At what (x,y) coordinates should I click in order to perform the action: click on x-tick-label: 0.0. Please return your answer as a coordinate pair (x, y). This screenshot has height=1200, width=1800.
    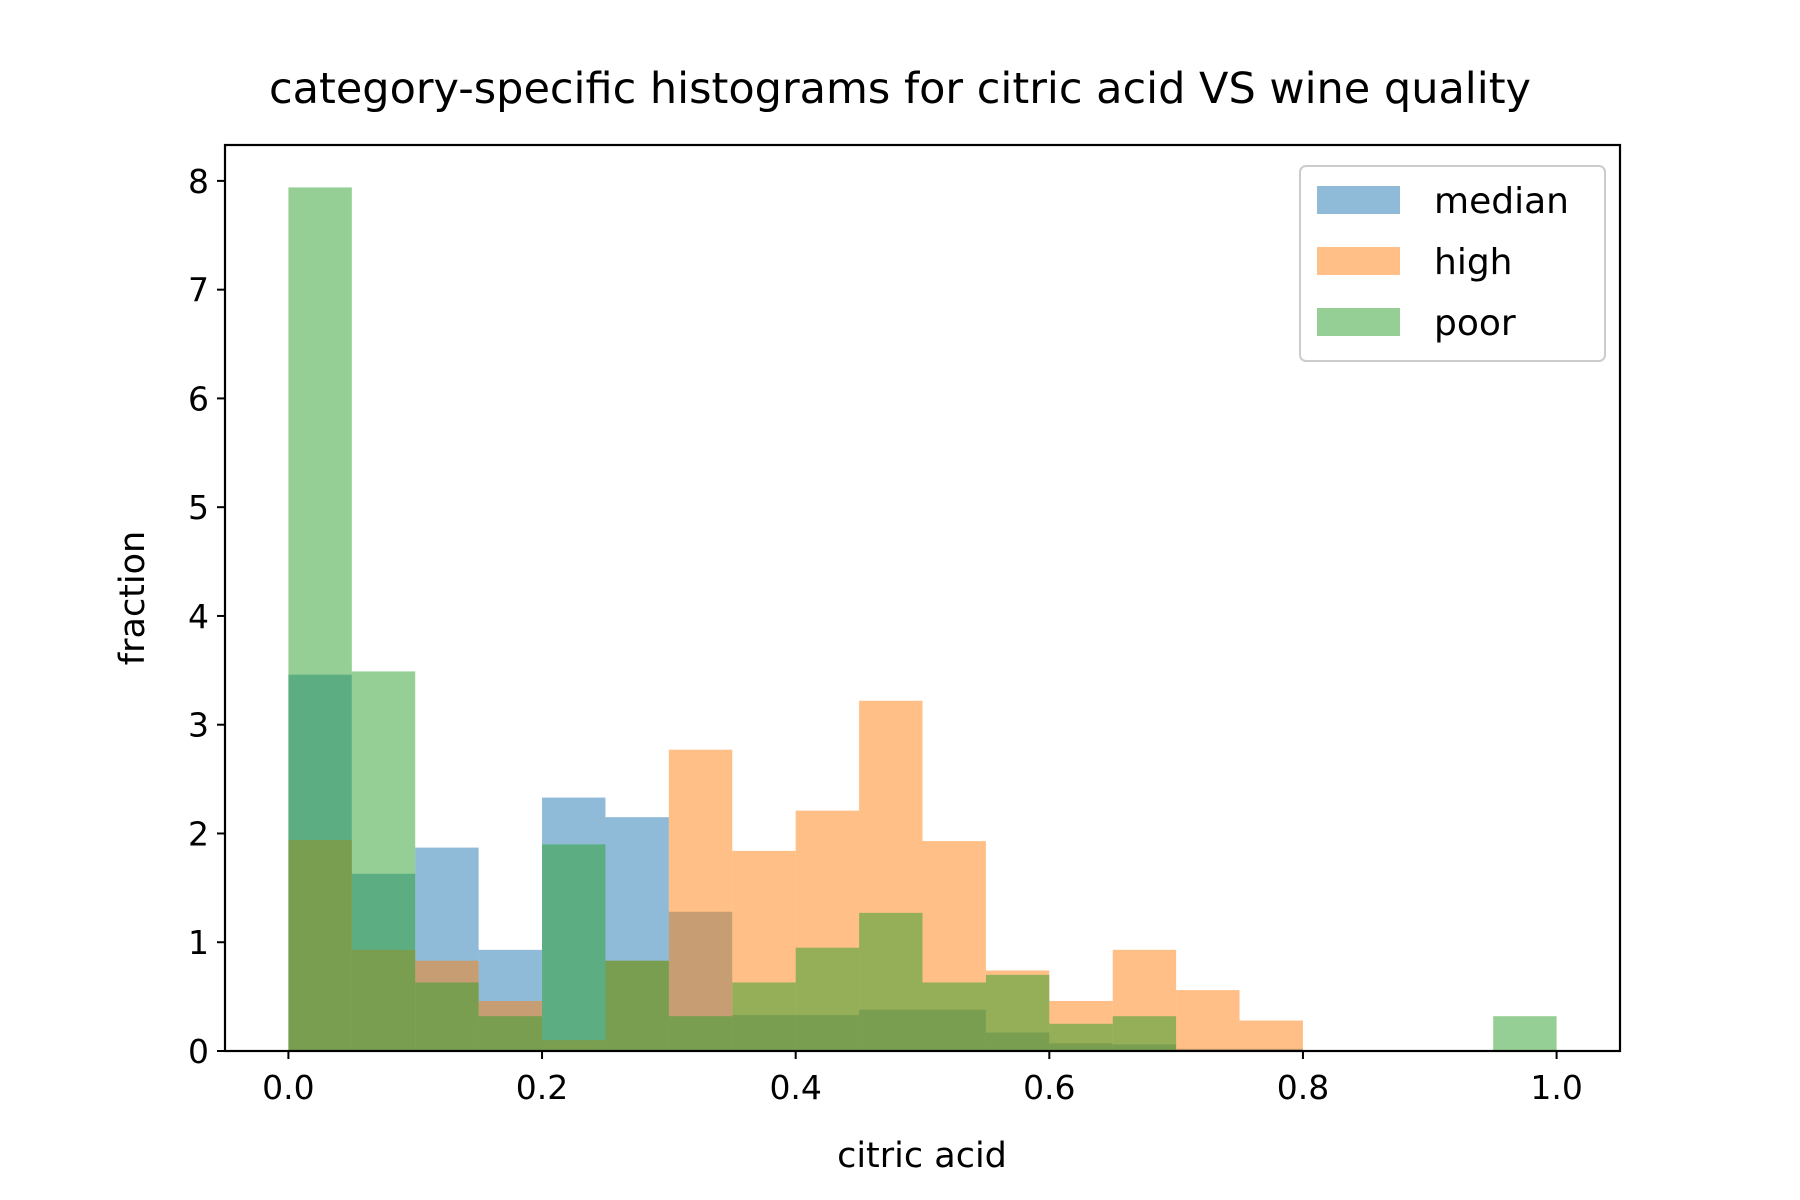
    Looking at the image, I should click on (288, 1087).